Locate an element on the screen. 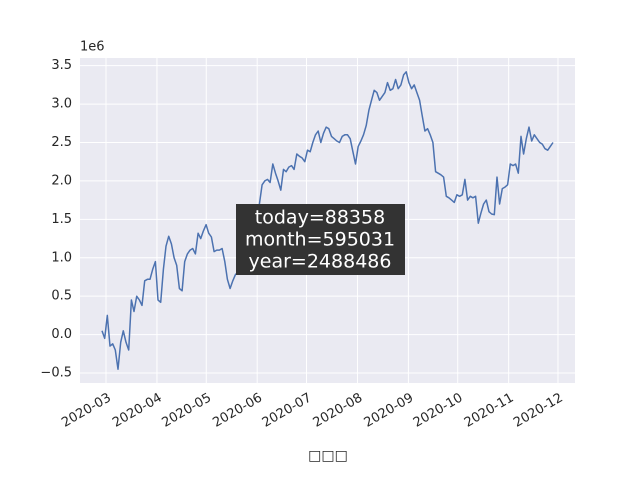  y-tick-label: 0.5 is located at coordinates (61, 296).